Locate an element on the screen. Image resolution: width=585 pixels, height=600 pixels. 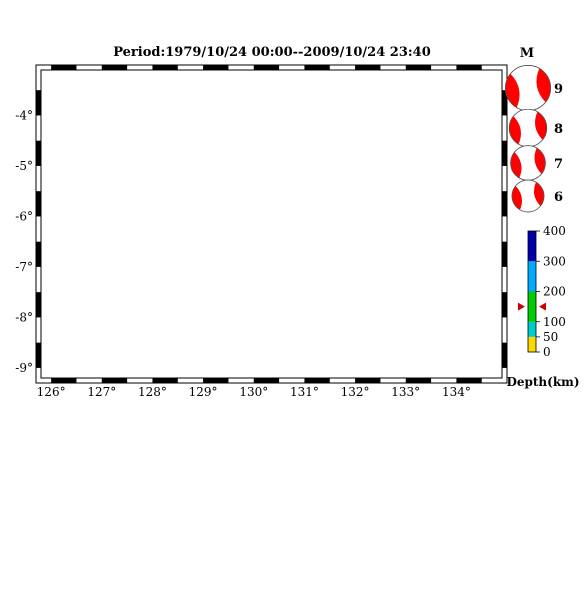
latitude-tick-label: -4° is located at coordinates (24, 115).